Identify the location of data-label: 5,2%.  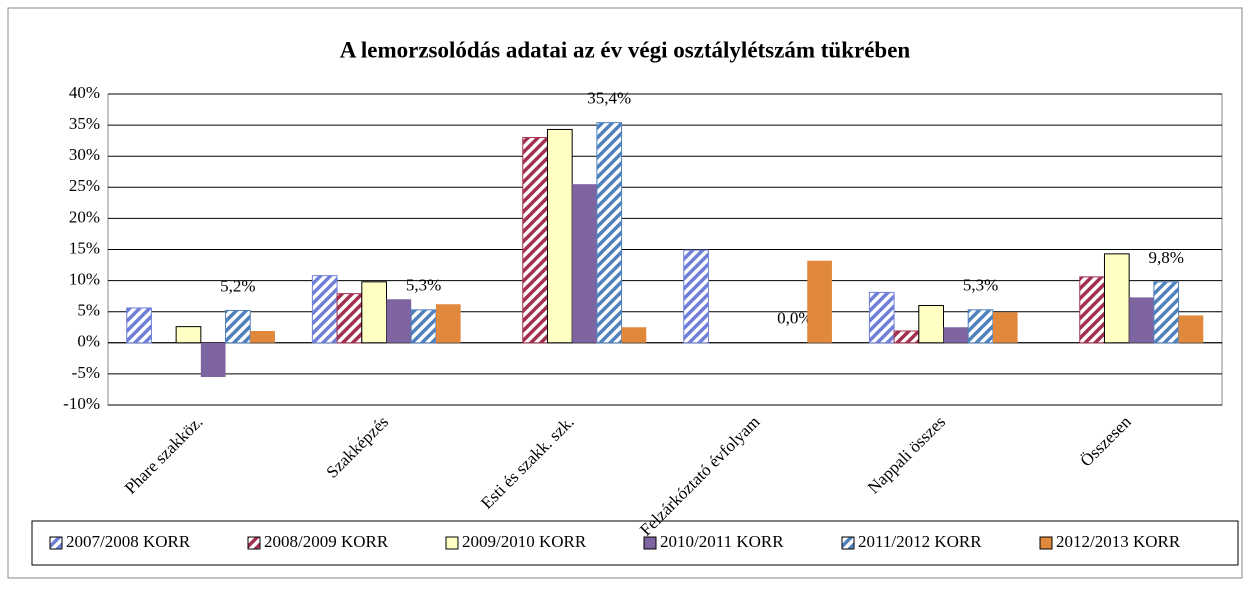
(237, 285).